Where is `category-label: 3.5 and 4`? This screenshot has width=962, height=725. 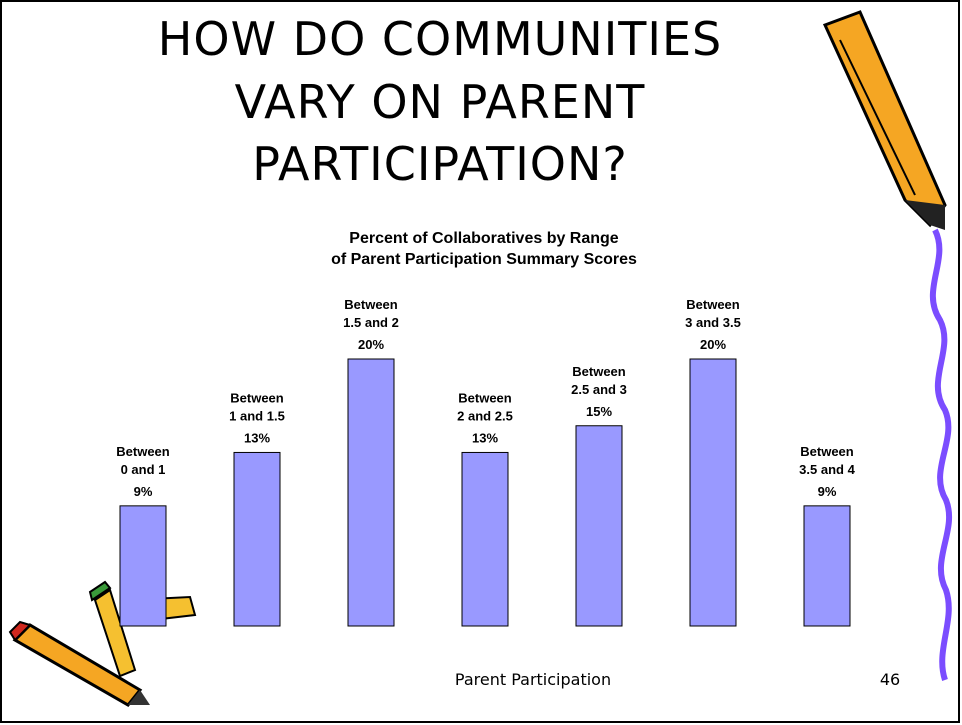 category-label: 3.5 and 4 is located at coordinates (827, 469).